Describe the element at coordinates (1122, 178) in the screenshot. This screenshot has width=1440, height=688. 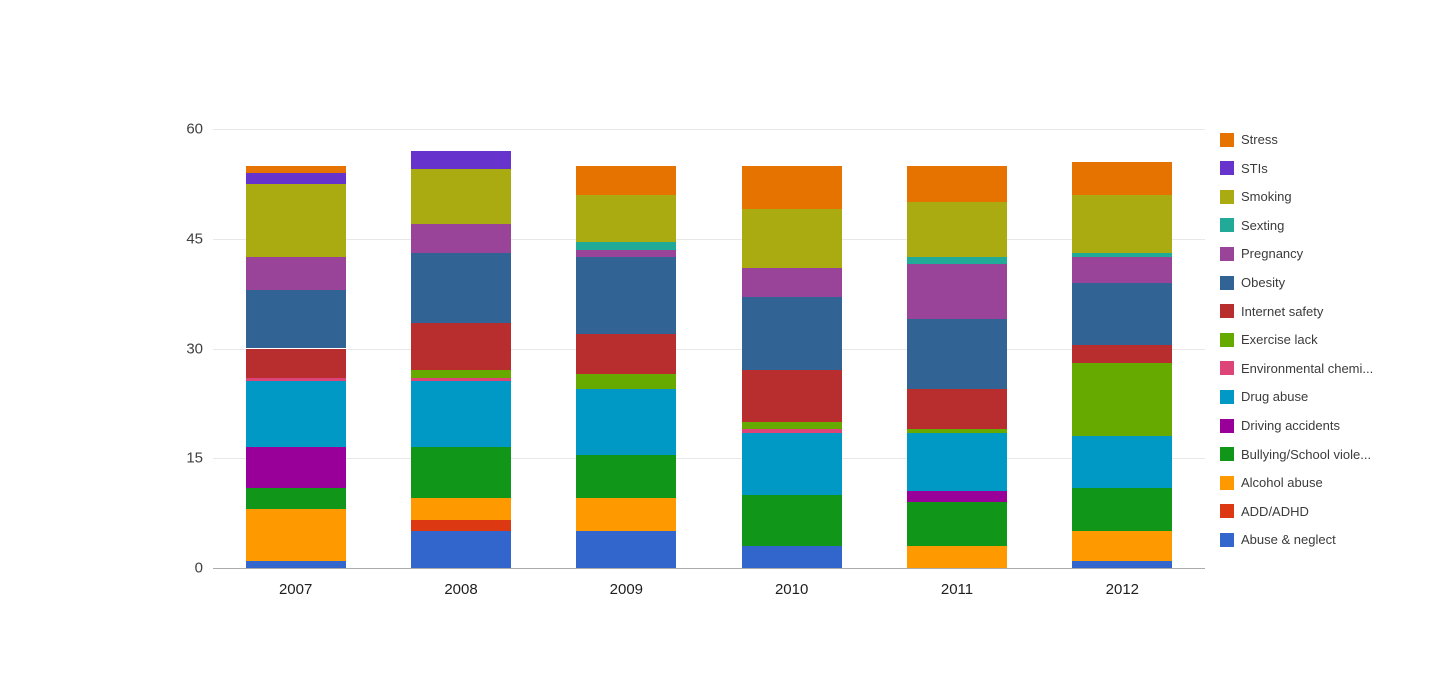
I see `bar-segment-2012-stress` at that location.